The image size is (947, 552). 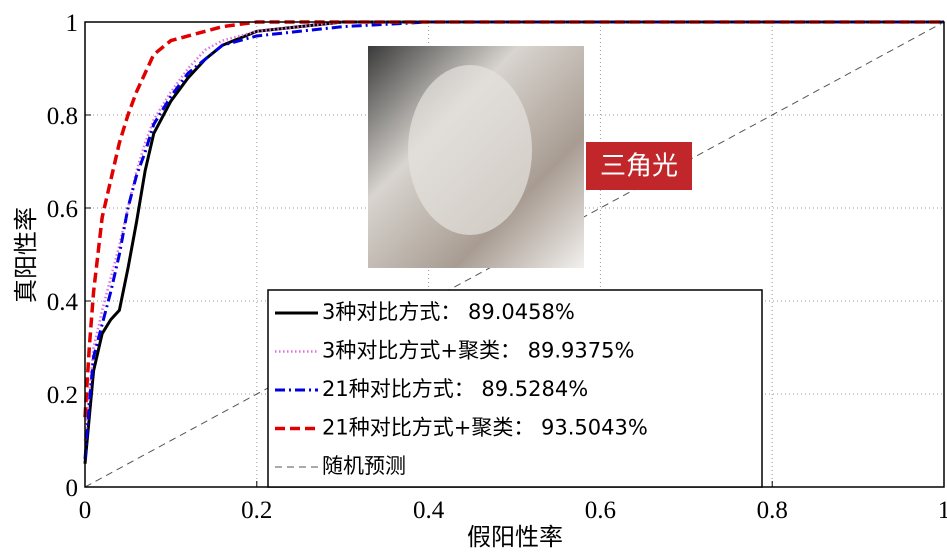 What do you see at coordinates (478, 351) in the screenshot?
I see `legend-label: 3种对比方式+聚类： 89.9375%` at bounding box center [478, 351].